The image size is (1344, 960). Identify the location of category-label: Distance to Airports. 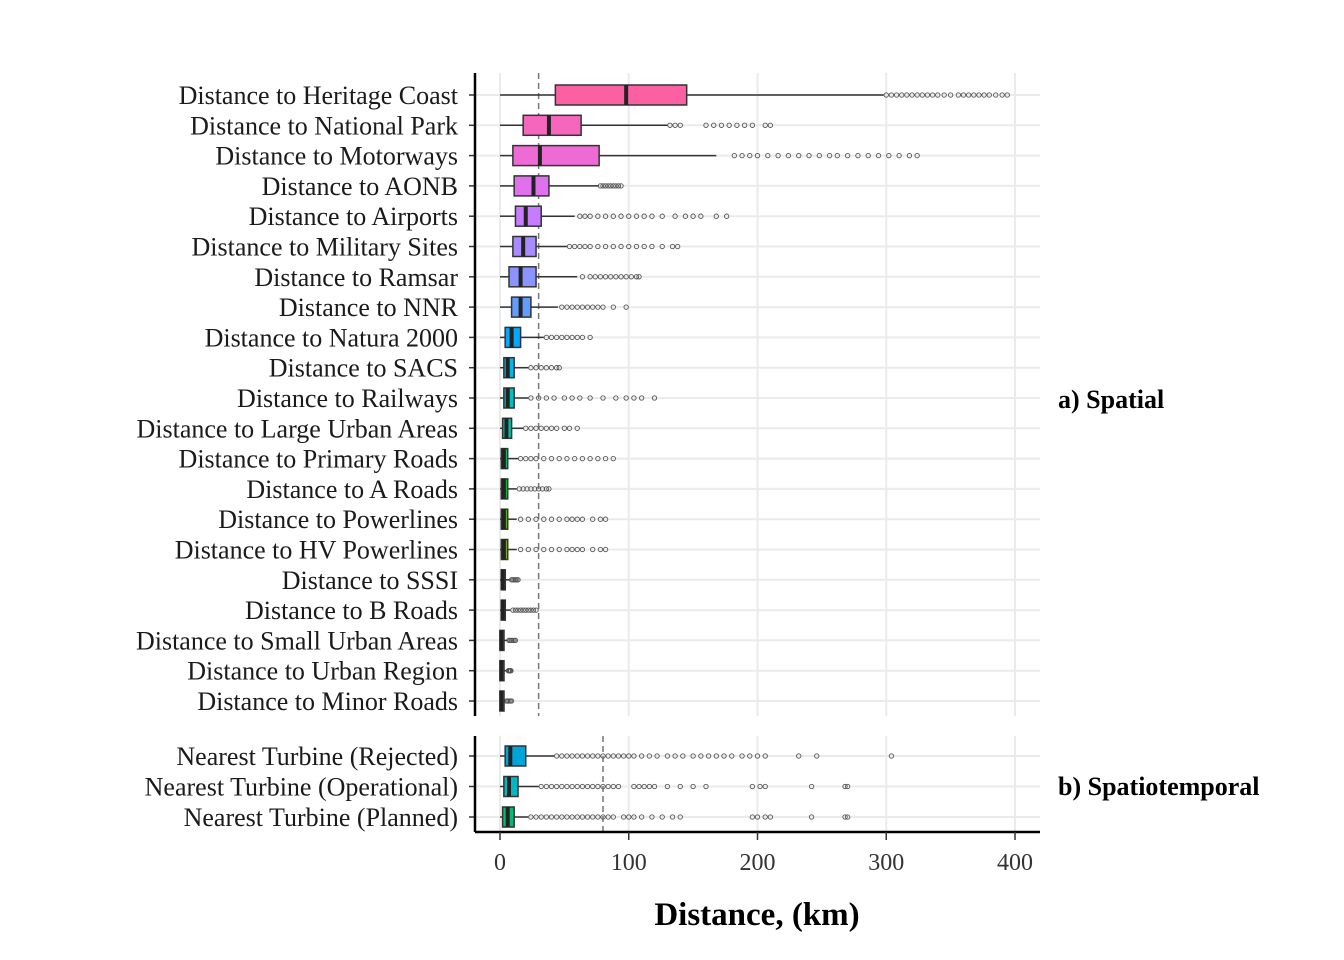
(353, 216).